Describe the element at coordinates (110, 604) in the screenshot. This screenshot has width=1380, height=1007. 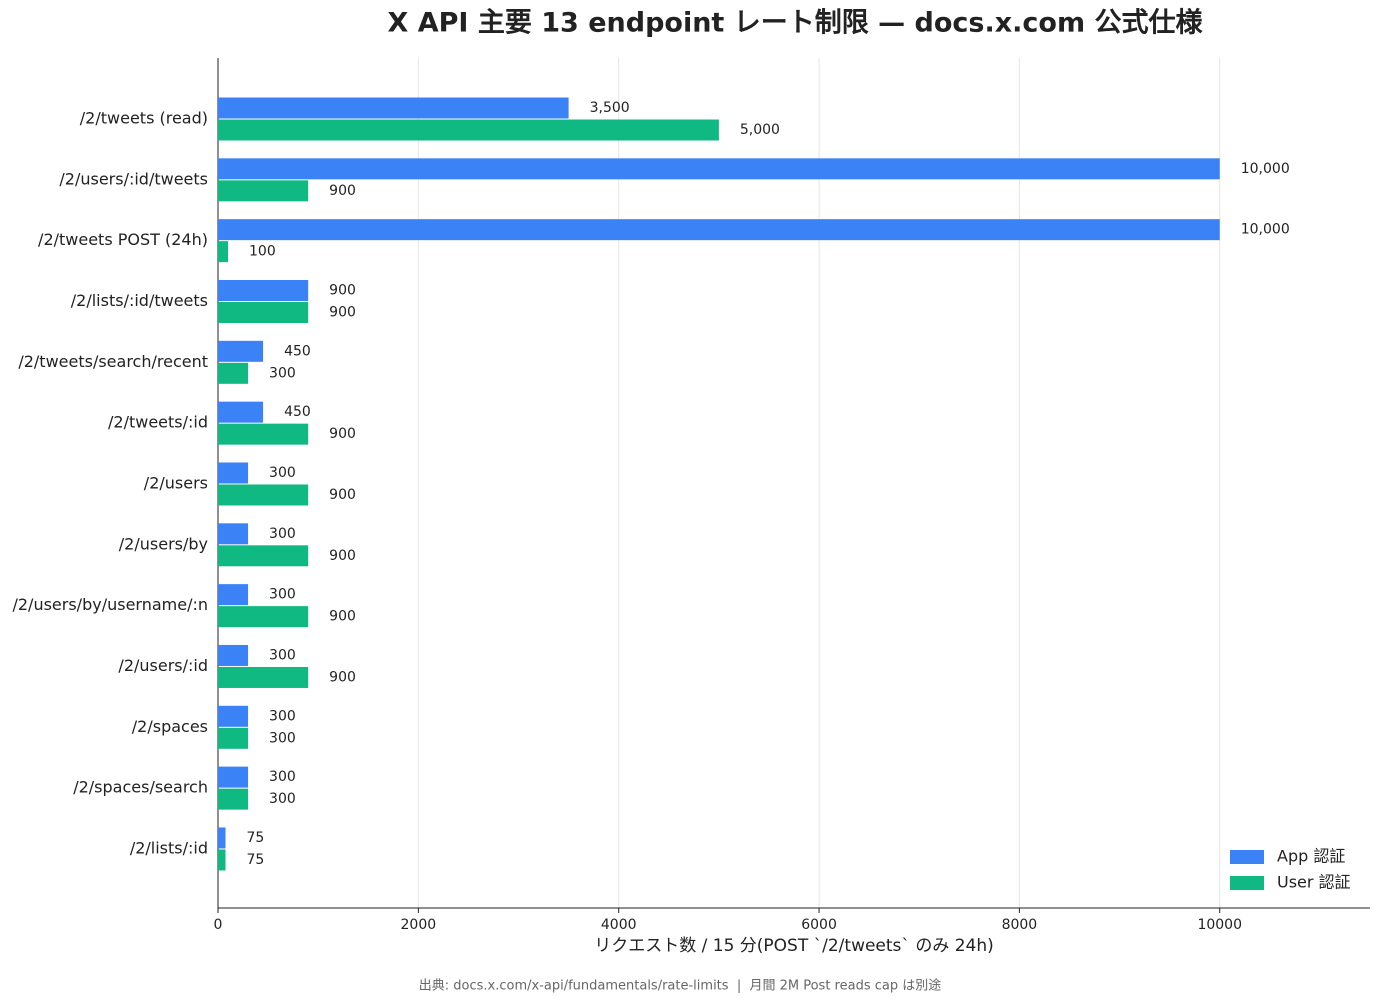
I see `y-tick-label: /2/users/by/username/:n` at that location.